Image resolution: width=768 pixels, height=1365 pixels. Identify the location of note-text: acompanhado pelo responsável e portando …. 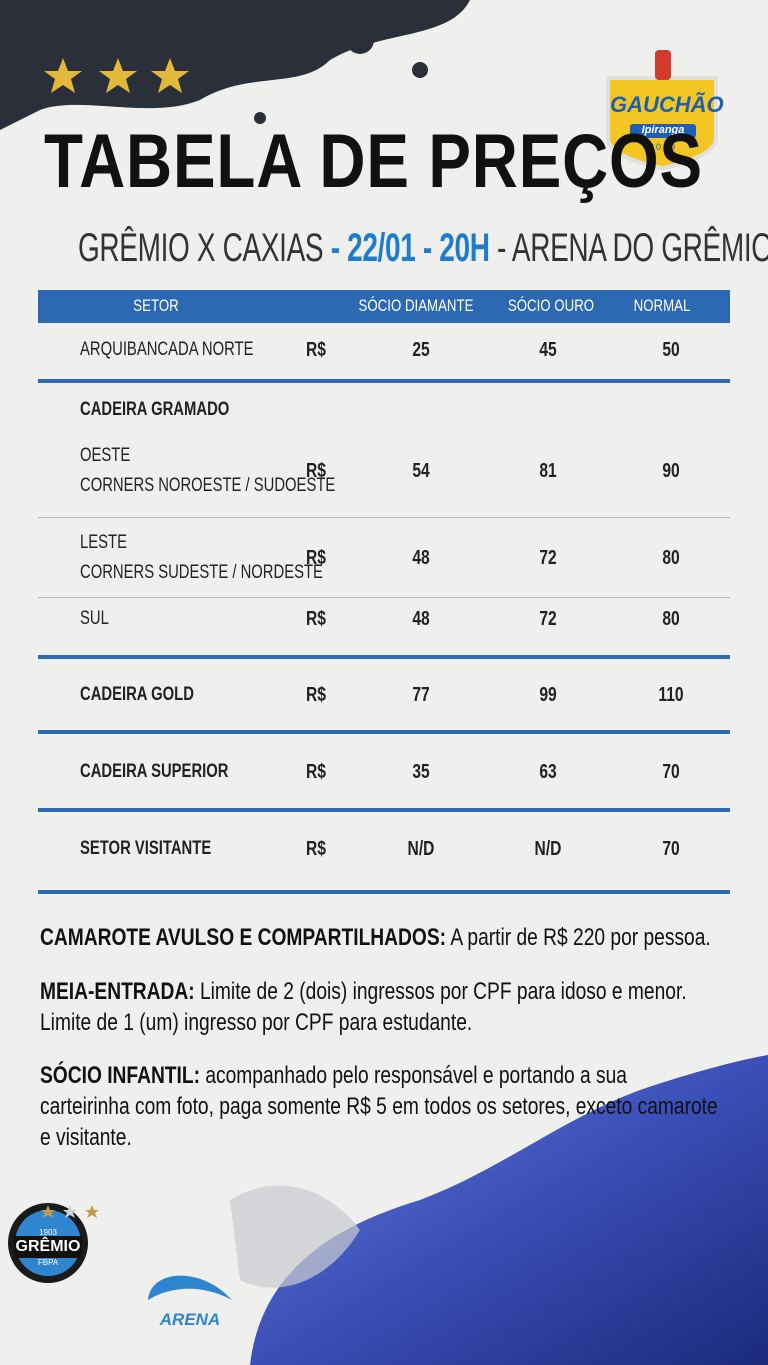
(379, 1106).